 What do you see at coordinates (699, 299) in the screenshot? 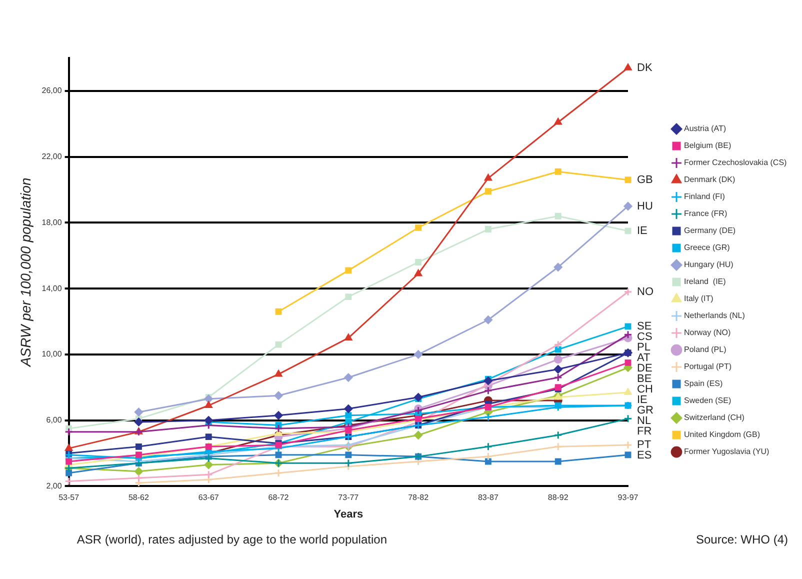
I see `legend-label: Italy (IT)` at bounding box center [699, 299].